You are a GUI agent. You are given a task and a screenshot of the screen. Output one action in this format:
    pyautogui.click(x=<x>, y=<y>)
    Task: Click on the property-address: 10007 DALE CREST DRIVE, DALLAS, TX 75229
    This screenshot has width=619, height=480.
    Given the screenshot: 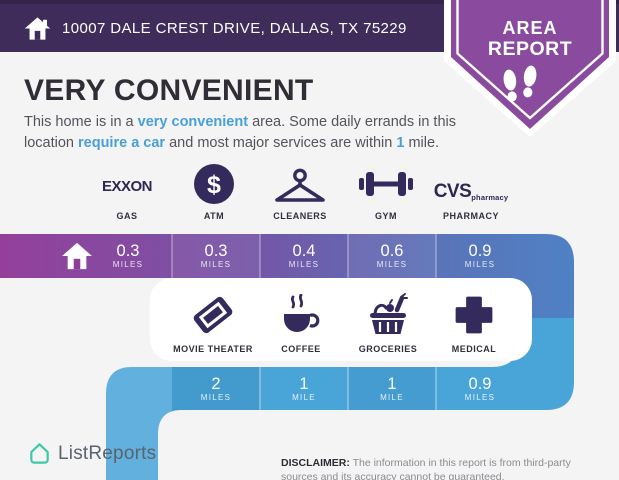 What is the action you would take?
    pyautogui.click(x=234, y=28)
    